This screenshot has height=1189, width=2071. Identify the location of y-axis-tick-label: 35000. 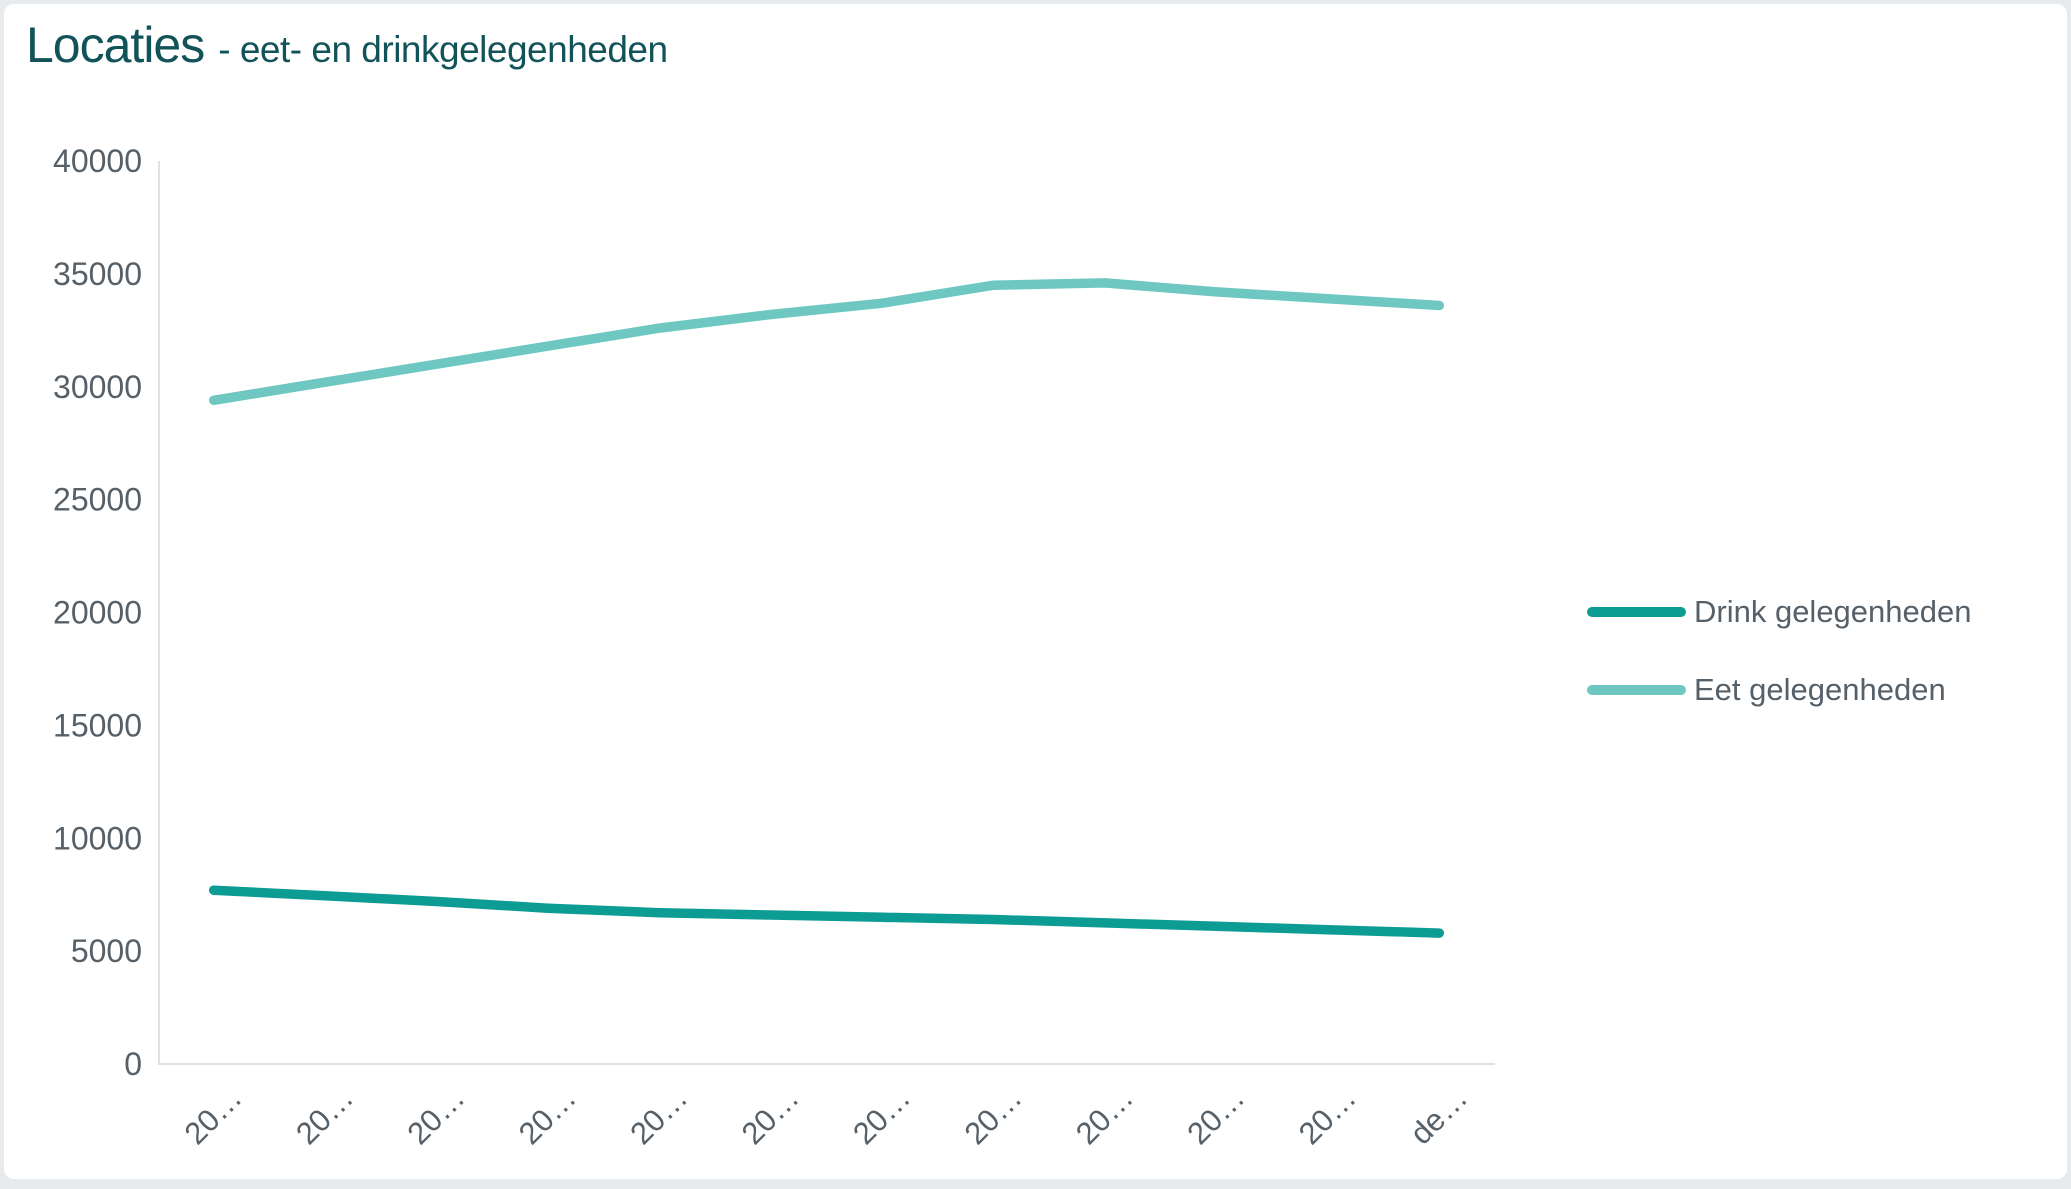
(97, 274).